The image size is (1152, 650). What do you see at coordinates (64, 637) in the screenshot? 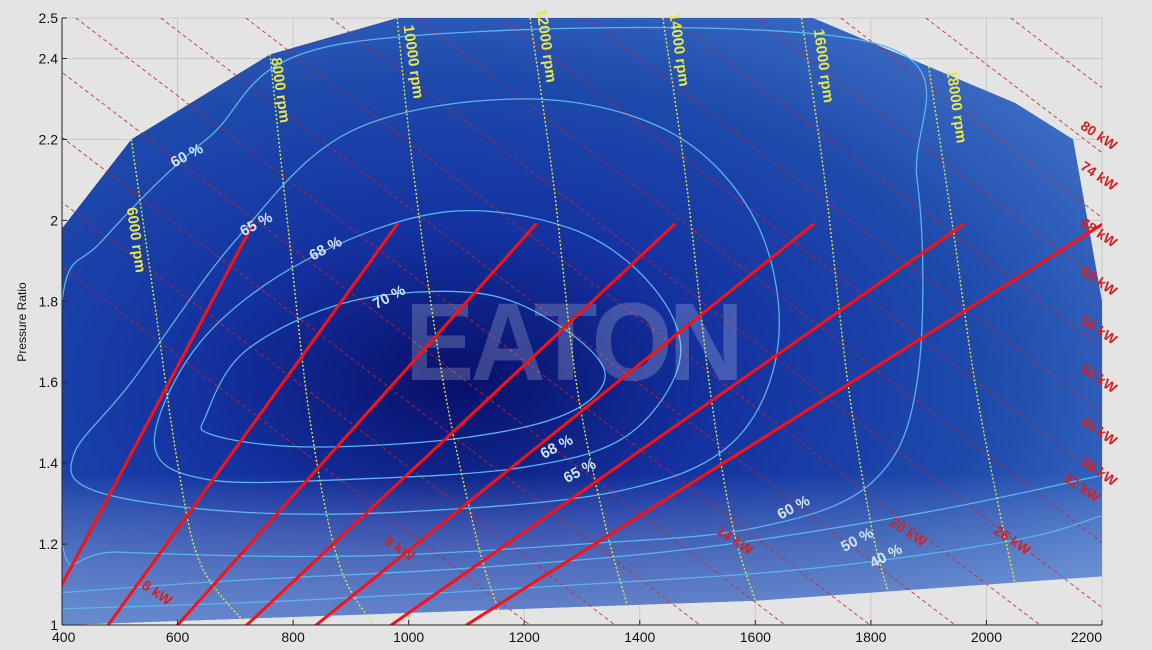
I see `x-tick-label: 400` at bounding box center [64, 637].